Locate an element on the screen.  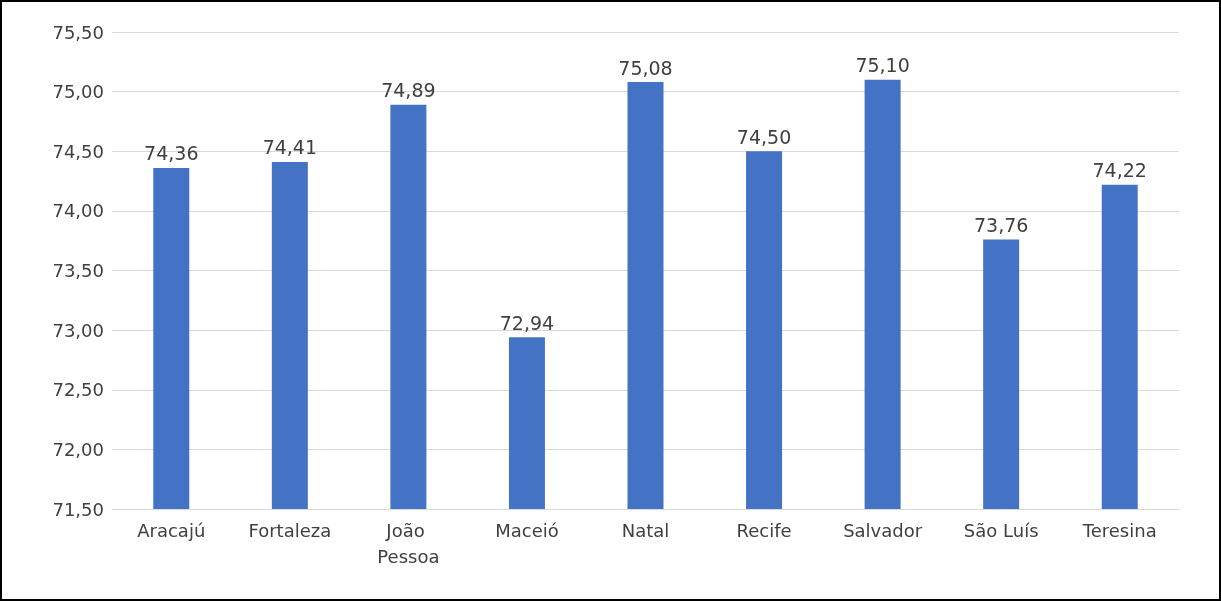
y-tick-label: 73,00 is located at coordinates (78, 330).